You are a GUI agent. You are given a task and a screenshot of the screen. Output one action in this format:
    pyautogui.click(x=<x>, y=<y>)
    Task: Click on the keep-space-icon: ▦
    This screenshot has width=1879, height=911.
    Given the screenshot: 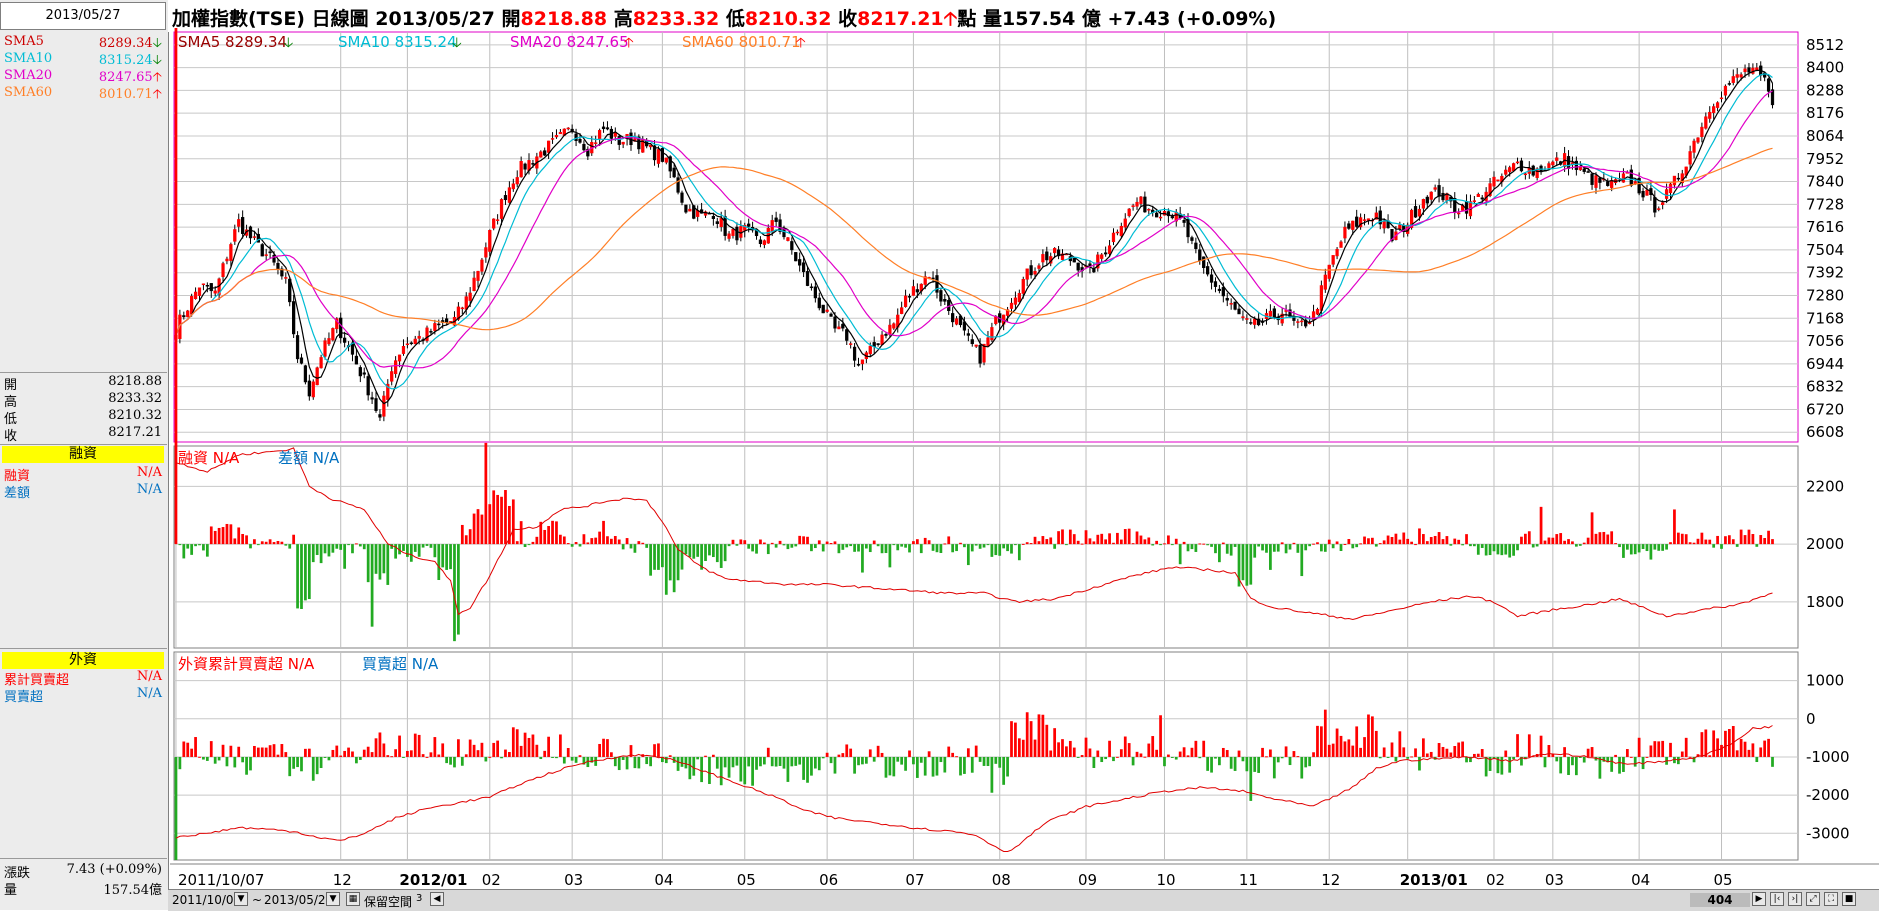 What is the action you would take?
    pyautogui.click(x=353, y=899)
    